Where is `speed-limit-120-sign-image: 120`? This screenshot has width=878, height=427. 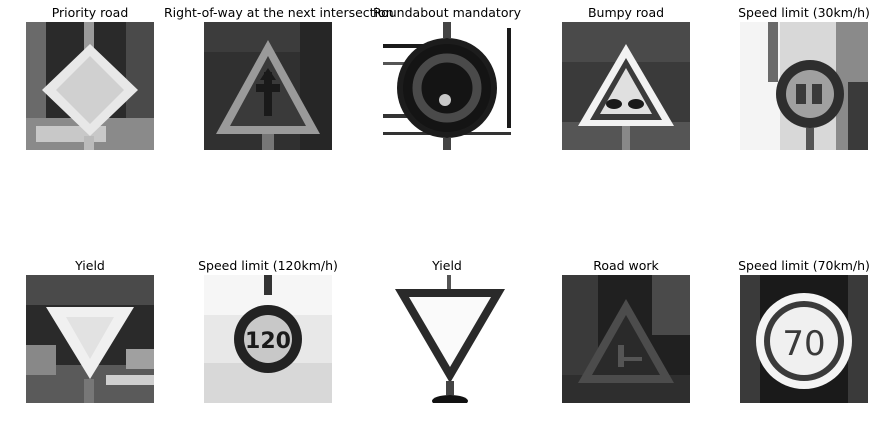
speed-limit-120-sign-image: 120 is located at coordinates (268, 339).